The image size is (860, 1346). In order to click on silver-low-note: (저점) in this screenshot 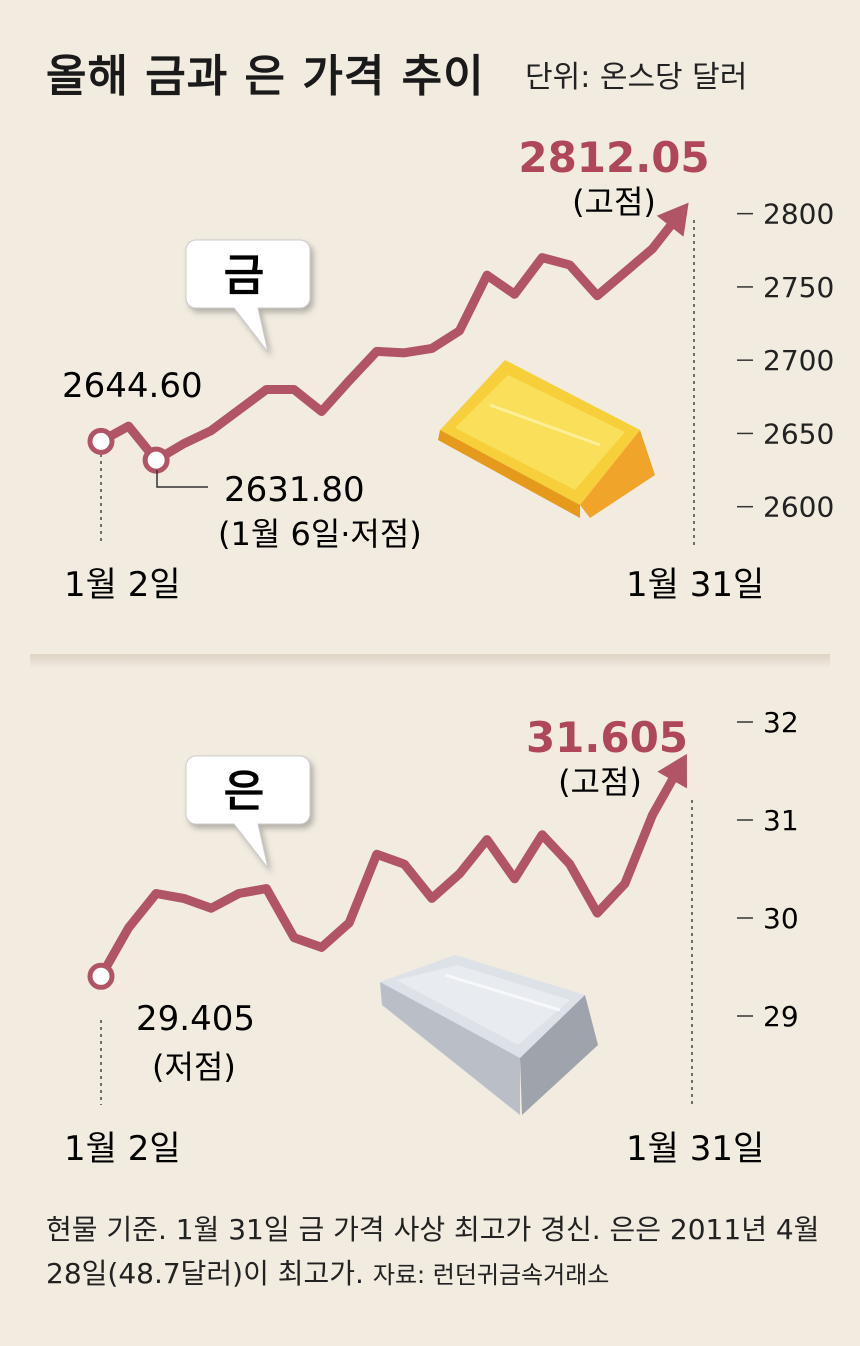, I will do `click(194, 1067)`.